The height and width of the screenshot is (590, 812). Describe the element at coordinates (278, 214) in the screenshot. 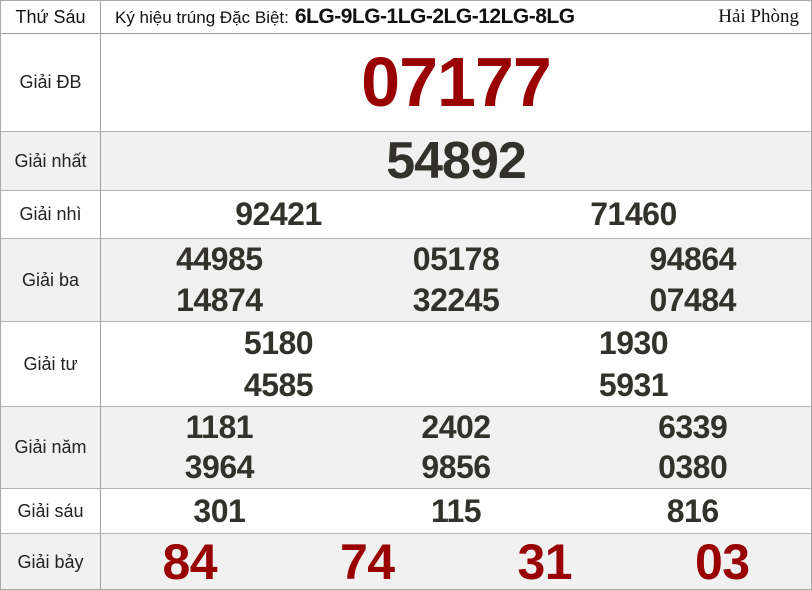

I see `prize-number: 92421` at that location.